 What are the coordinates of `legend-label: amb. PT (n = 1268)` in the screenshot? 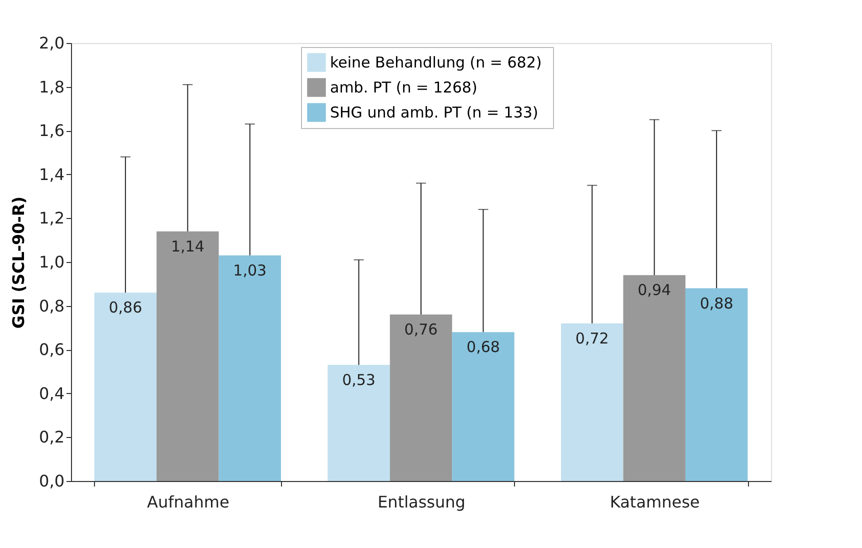 It's located at (404, 87).